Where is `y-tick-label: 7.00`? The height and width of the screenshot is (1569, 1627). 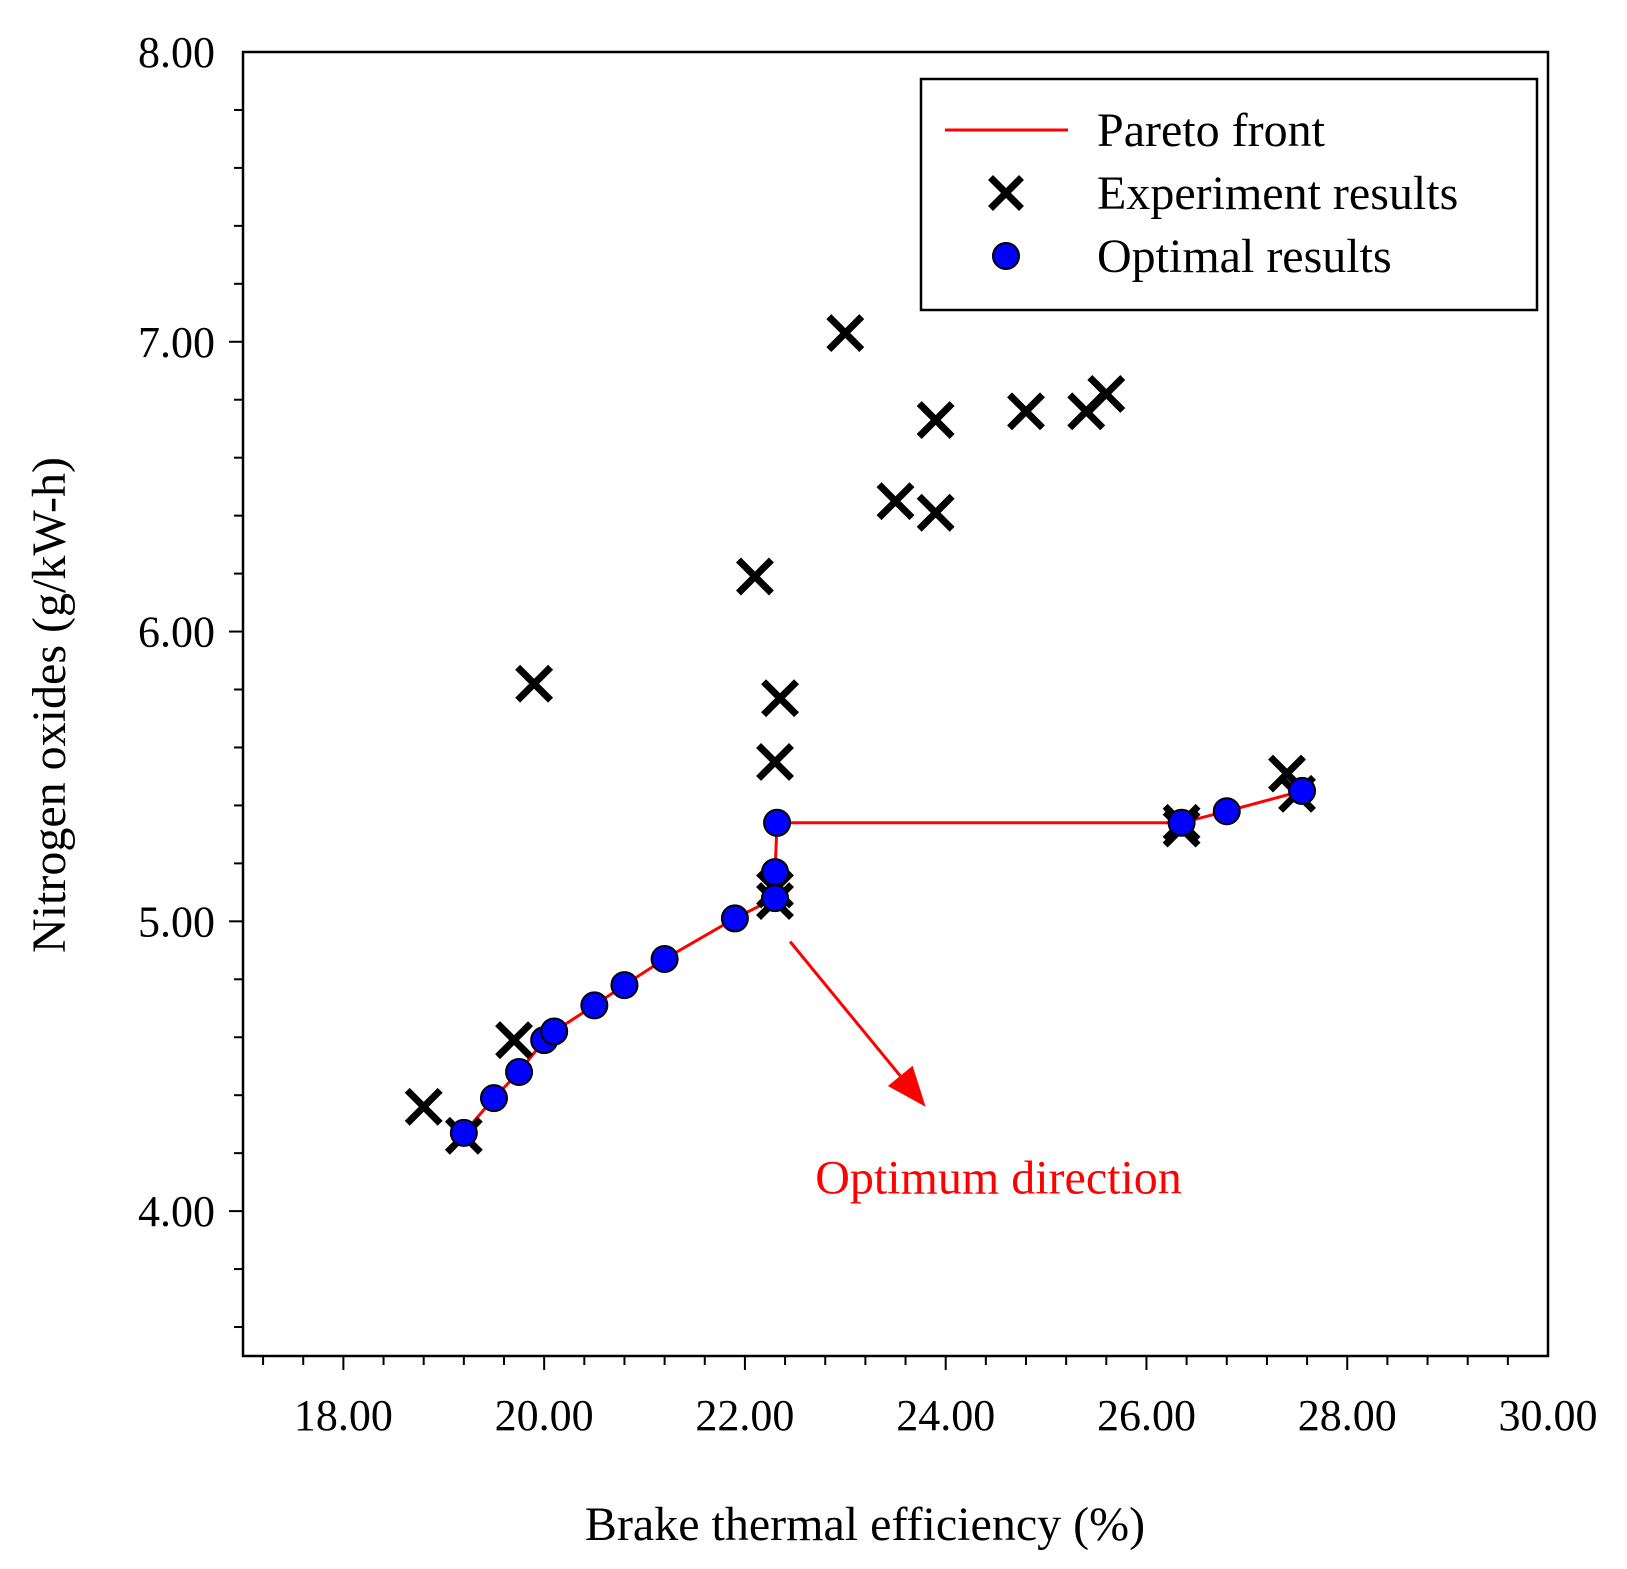 y-tick-label: 7.00 is located at coordinates (176, 342).